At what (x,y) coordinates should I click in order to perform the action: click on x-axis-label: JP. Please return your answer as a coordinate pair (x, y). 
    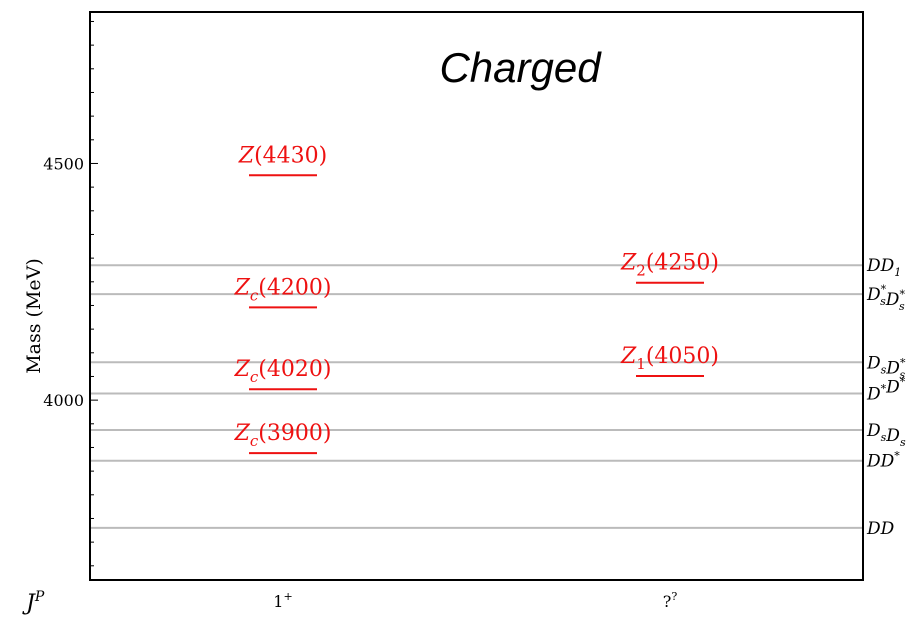
    Looking at the image, I should click on (33, 602).